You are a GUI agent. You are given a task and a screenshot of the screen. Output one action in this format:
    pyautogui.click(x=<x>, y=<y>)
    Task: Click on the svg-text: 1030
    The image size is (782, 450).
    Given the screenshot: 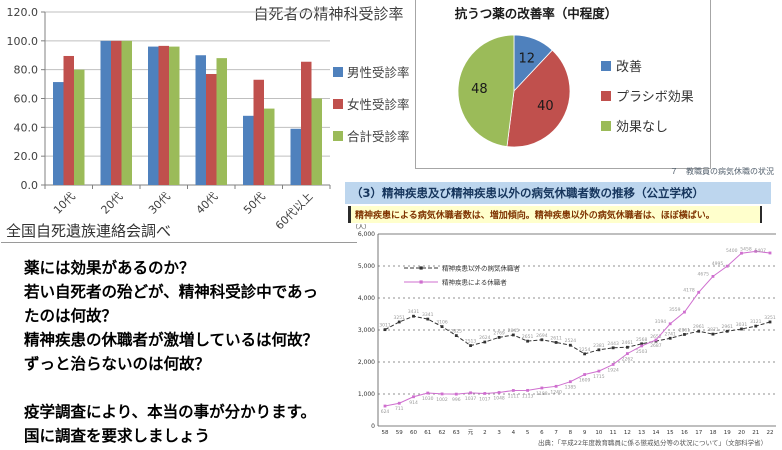 What is the action you would take?
    pyautogui.click(x=428, y=399)
    